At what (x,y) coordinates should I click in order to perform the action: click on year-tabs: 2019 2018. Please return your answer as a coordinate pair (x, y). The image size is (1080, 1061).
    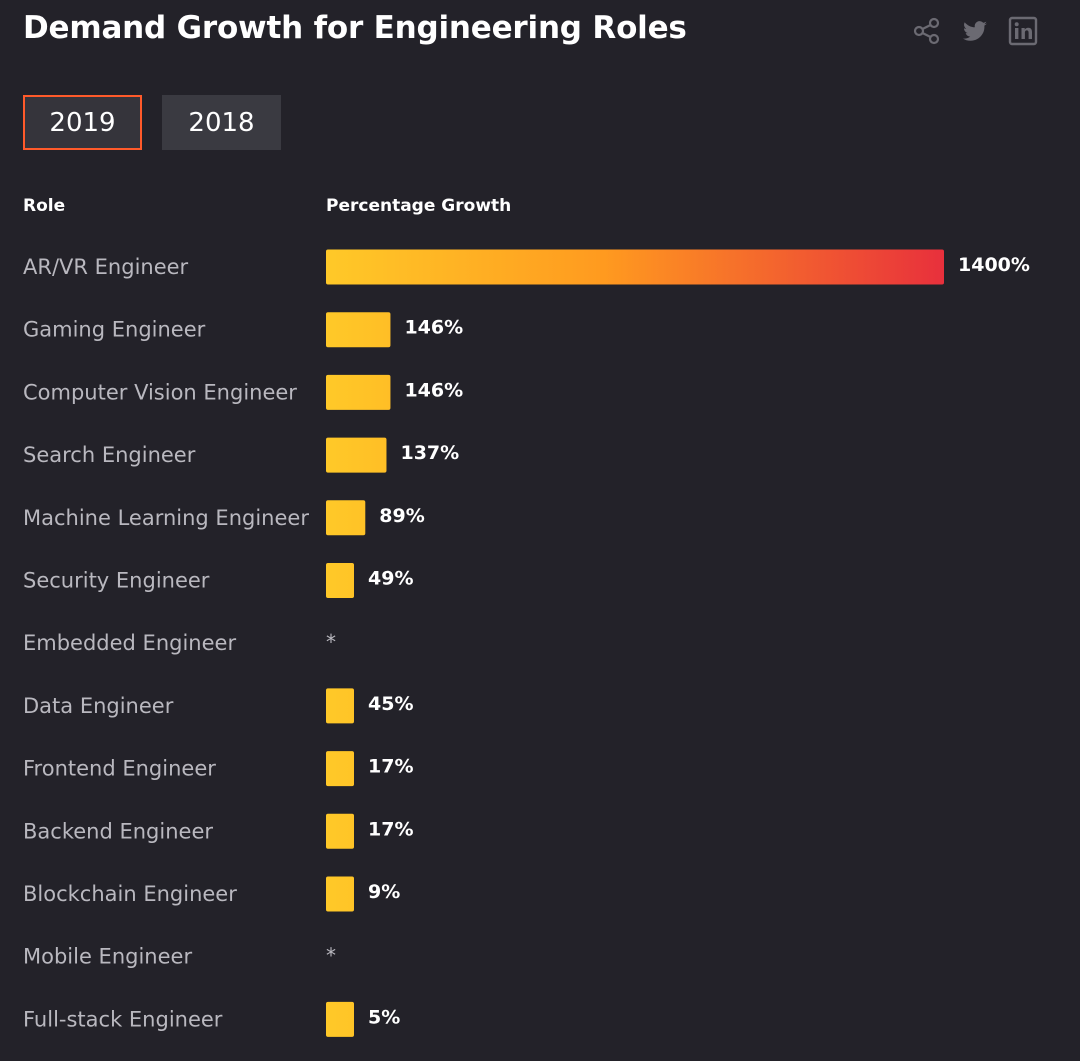
    Looking at the image, I should click on (152, 122).